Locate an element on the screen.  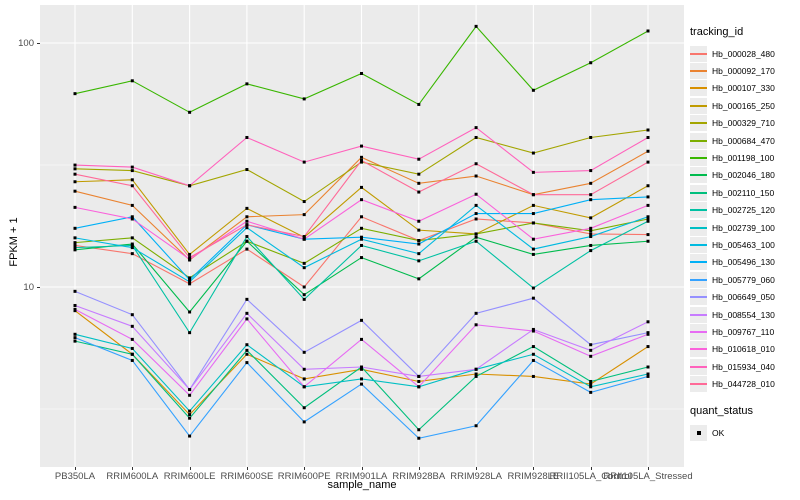
x-tick-label: RRIM600LA is located at coordinates (132, 476).